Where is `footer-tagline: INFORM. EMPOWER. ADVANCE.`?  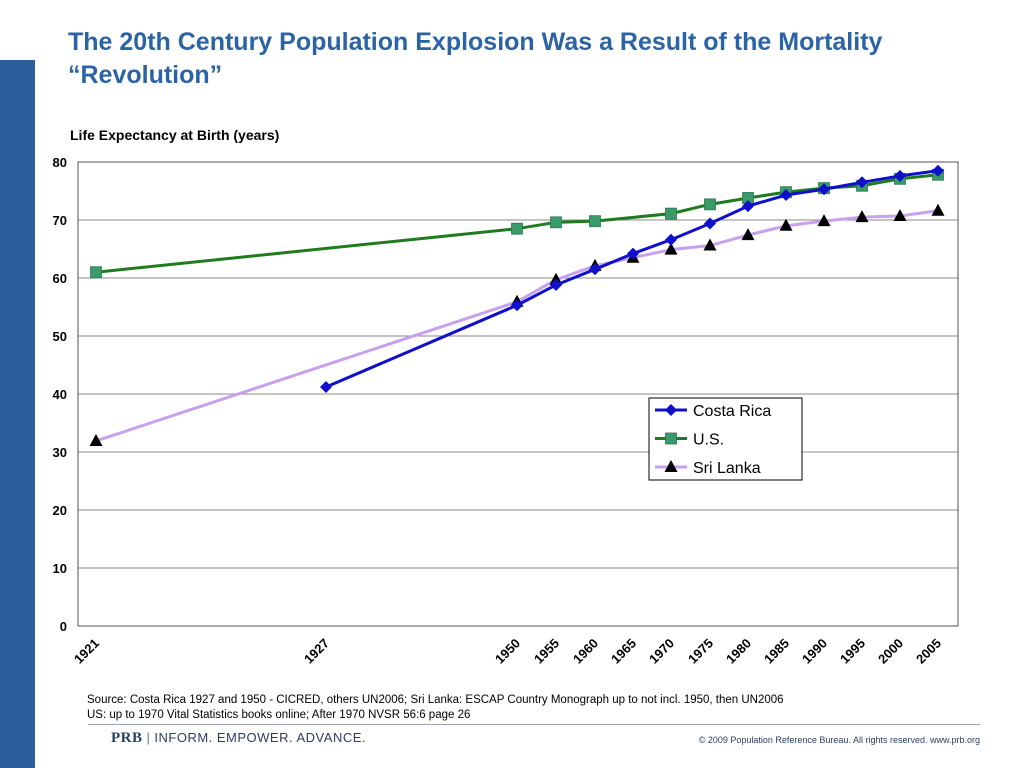 footer-tagline: INFORM. EMPOWER. ADVANCE. is located at coordinates (260, 737).